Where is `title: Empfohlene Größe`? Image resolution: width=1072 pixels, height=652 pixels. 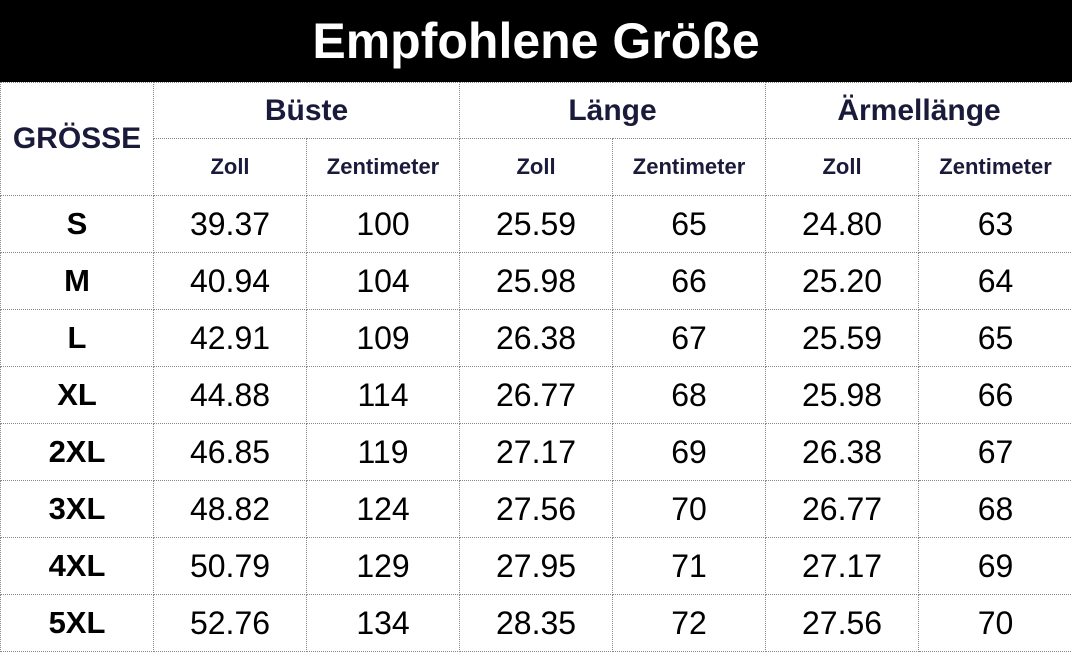 title: Empfohlene Größe is located at coordinates (536, 41).